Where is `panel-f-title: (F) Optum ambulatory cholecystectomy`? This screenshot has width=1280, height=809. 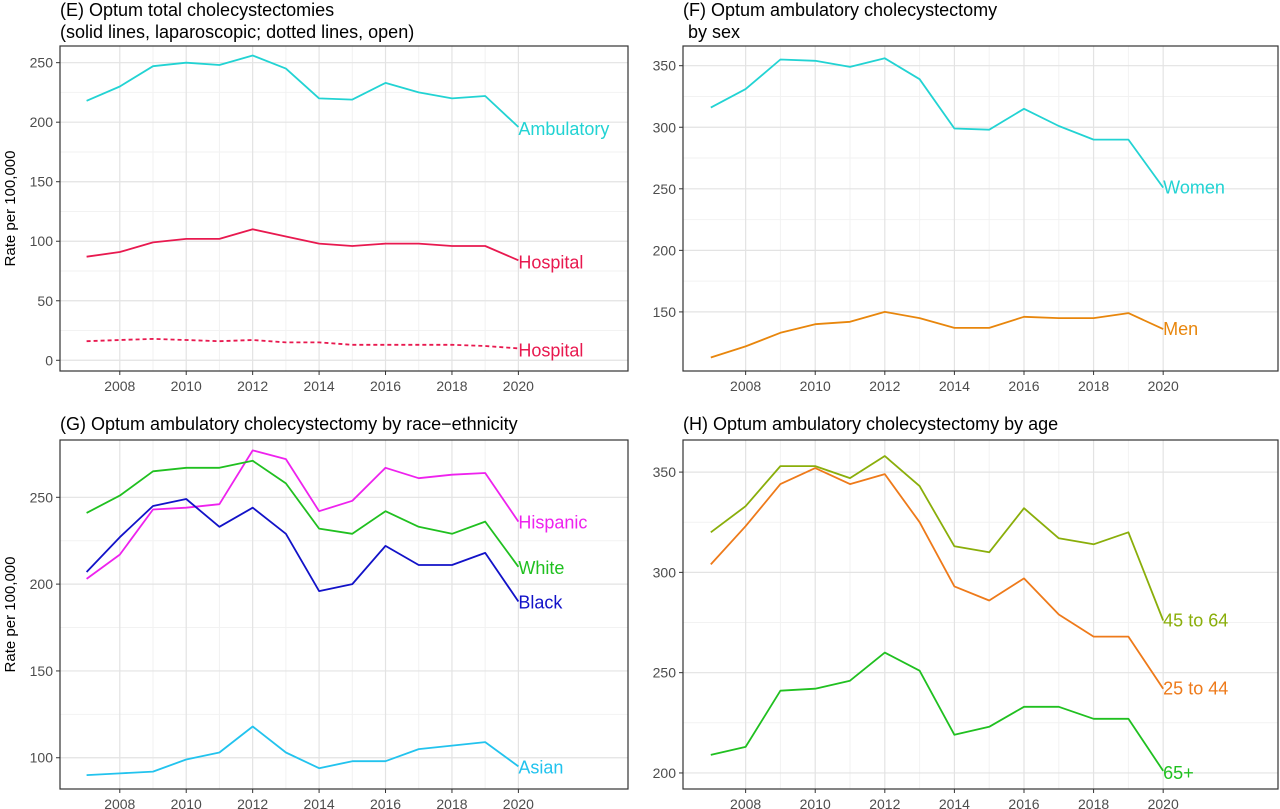 panel-f-title: (F) Optum ambulatory cholecystectomy is located at coordinates (840, 10).